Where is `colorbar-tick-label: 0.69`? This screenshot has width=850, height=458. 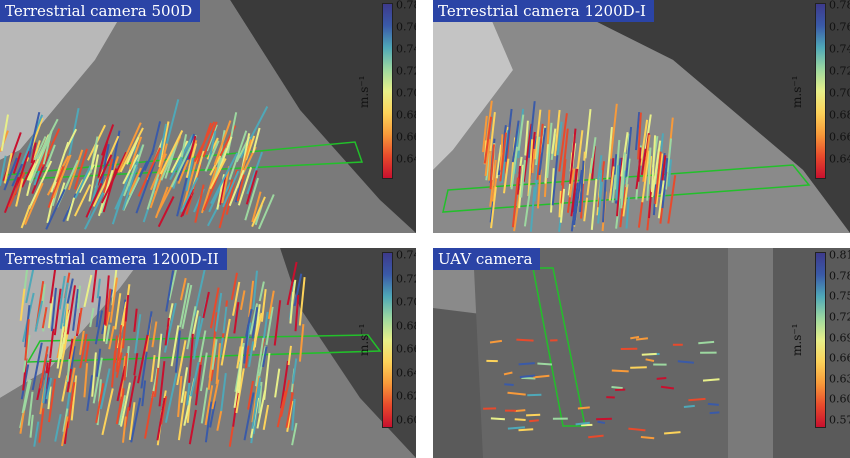
colorbar-tick-label: 0.69 is located at coordinates (839, 337).